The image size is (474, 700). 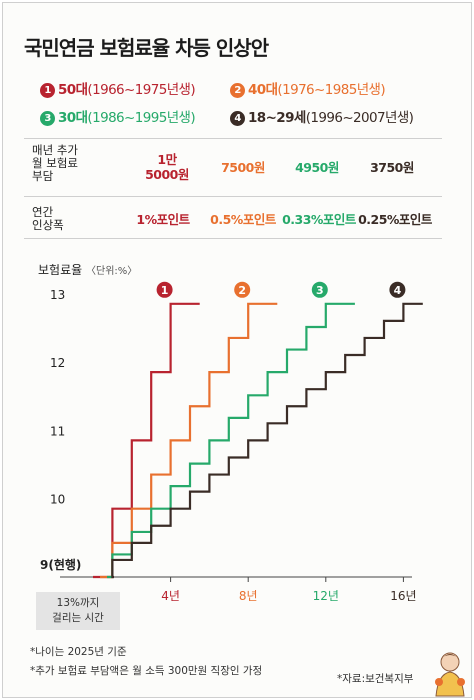 What do you see at coordinates (57, 363) in the screenshot?
I see `y-tick-label: 12` at bounding box center [57, 363].